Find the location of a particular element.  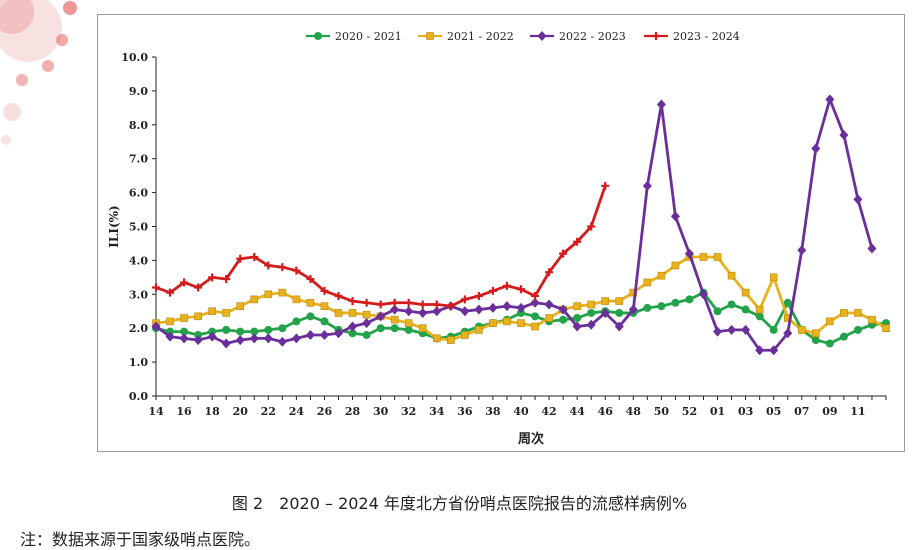

x-tick-label: 05 is located at coordinates (773, 411).